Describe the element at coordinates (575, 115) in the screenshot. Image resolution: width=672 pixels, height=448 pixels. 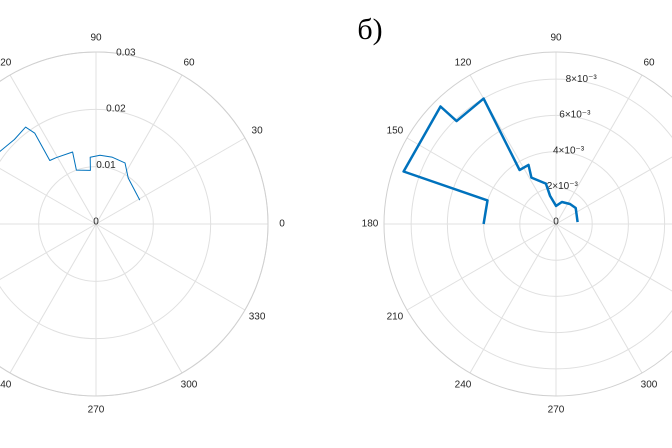
I see `r-tick-label: 6×10⁻³` at that location.